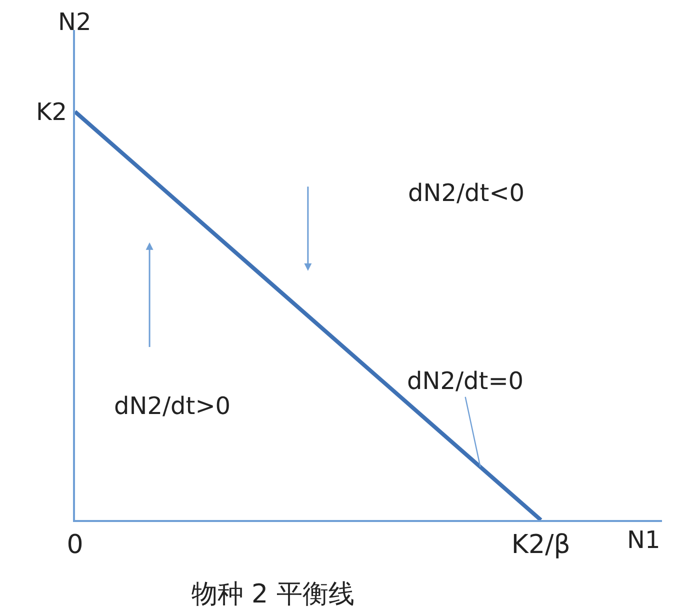 The image size is (682, 615). I want to click on annotation: dN2/dt>0, so click(172, 406).